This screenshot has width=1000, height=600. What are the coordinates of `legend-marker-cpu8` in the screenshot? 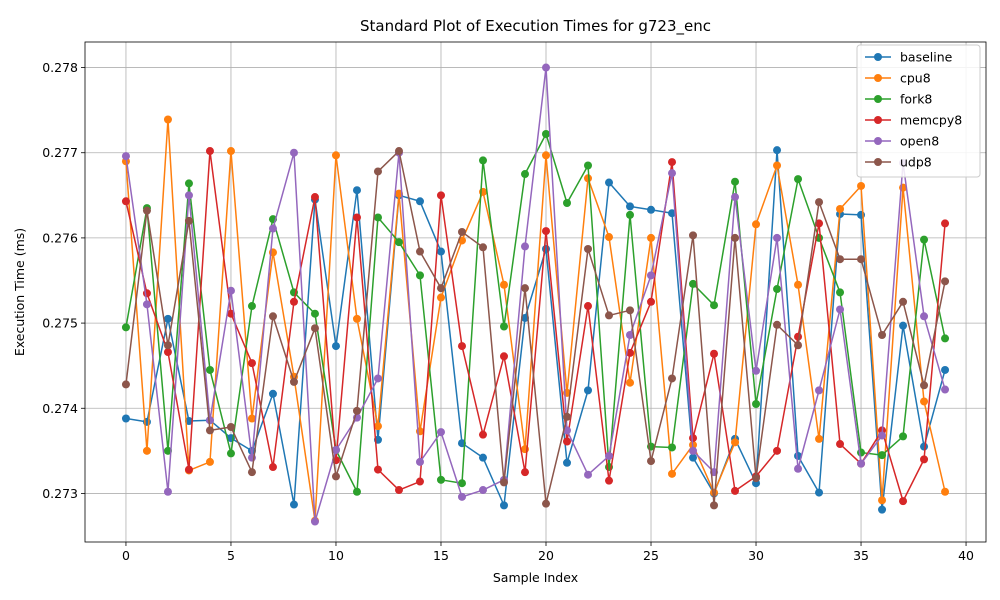 It's located at (878, 78).